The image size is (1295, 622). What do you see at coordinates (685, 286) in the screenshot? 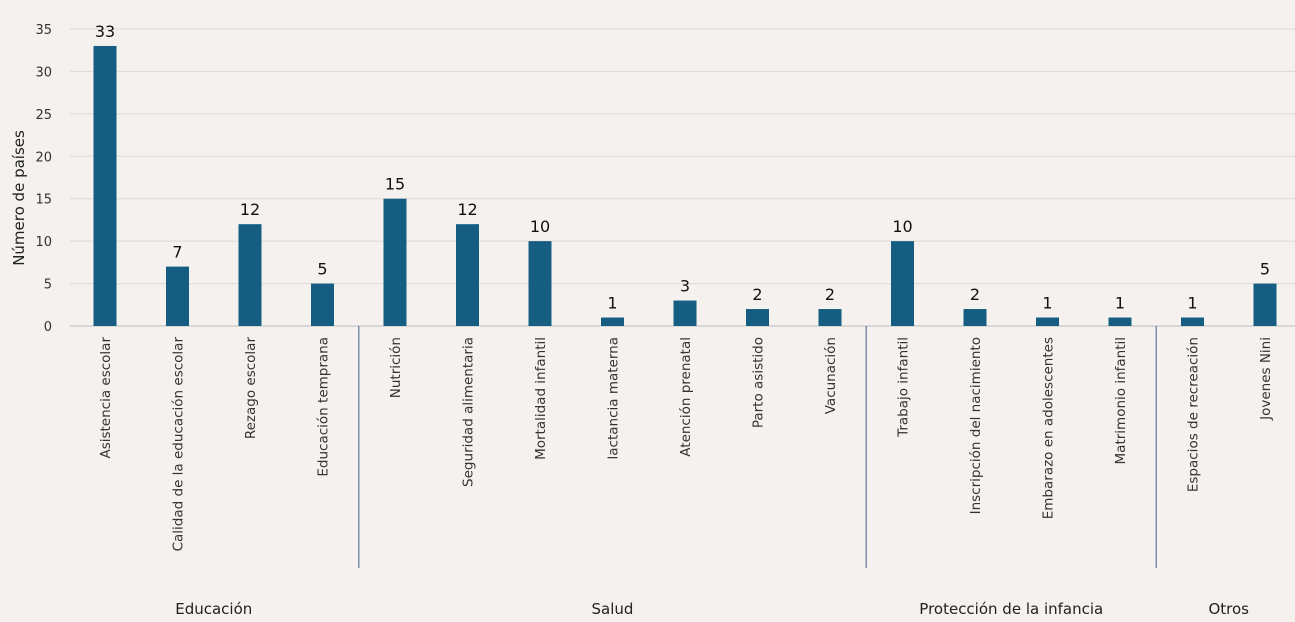
I see `data-label: 3` at bounding box center [685, 286].